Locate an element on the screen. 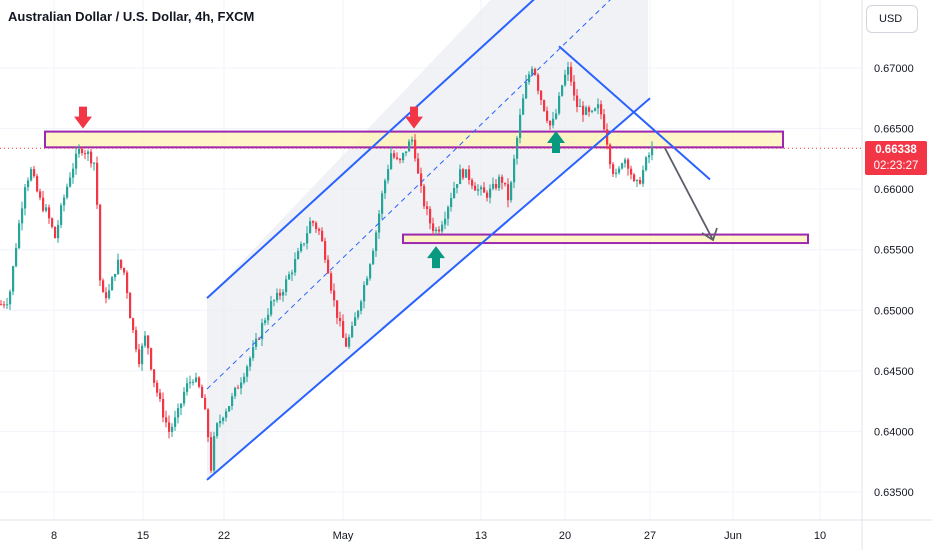  currency-button: USD is located at coordinates (892, 19).